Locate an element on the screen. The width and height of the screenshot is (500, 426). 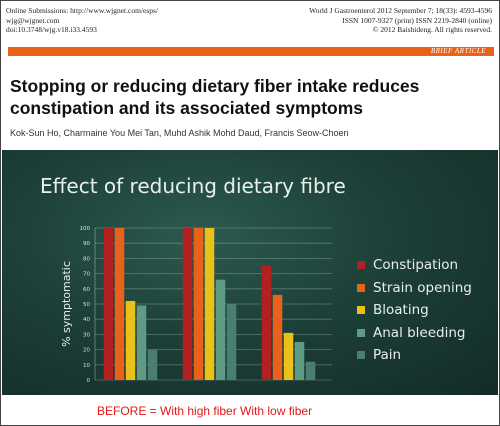
y-tick-label: 90 is located at coordinates (86, 244).